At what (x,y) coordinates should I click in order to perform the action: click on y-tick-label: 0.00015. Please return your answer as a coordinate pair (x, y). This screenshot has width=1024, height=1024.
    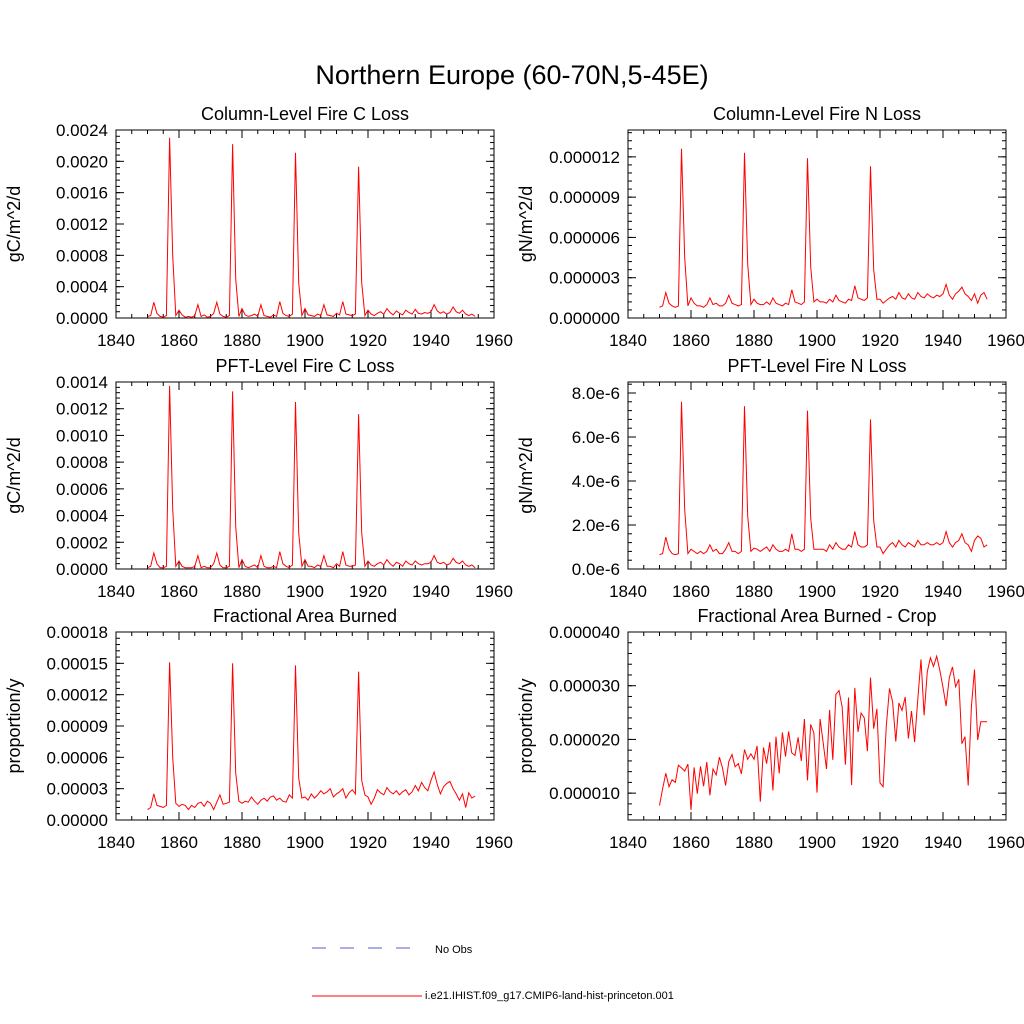
    Looking at the image, I should click on (77, 663).